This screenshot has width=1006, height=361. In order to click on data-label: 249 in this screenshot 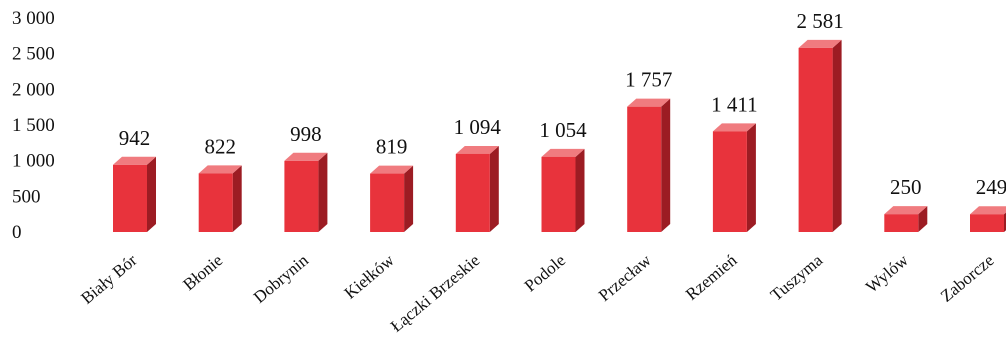, I will do `click(991, 187)`.